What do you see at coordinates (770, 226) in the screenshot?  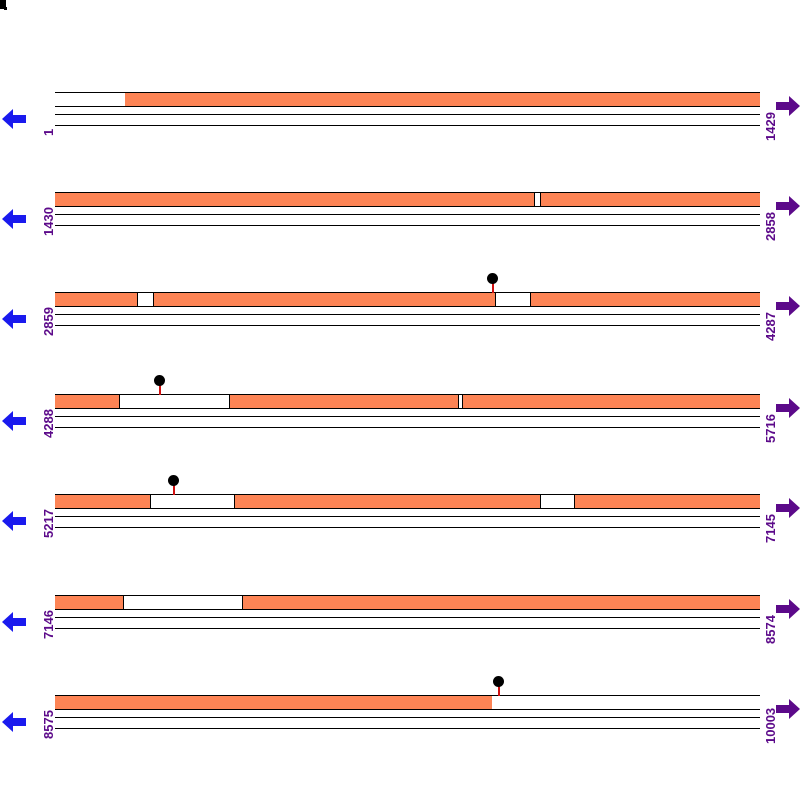 I see `row-end-coordinate: 2858` at bounding box center [770, 226].